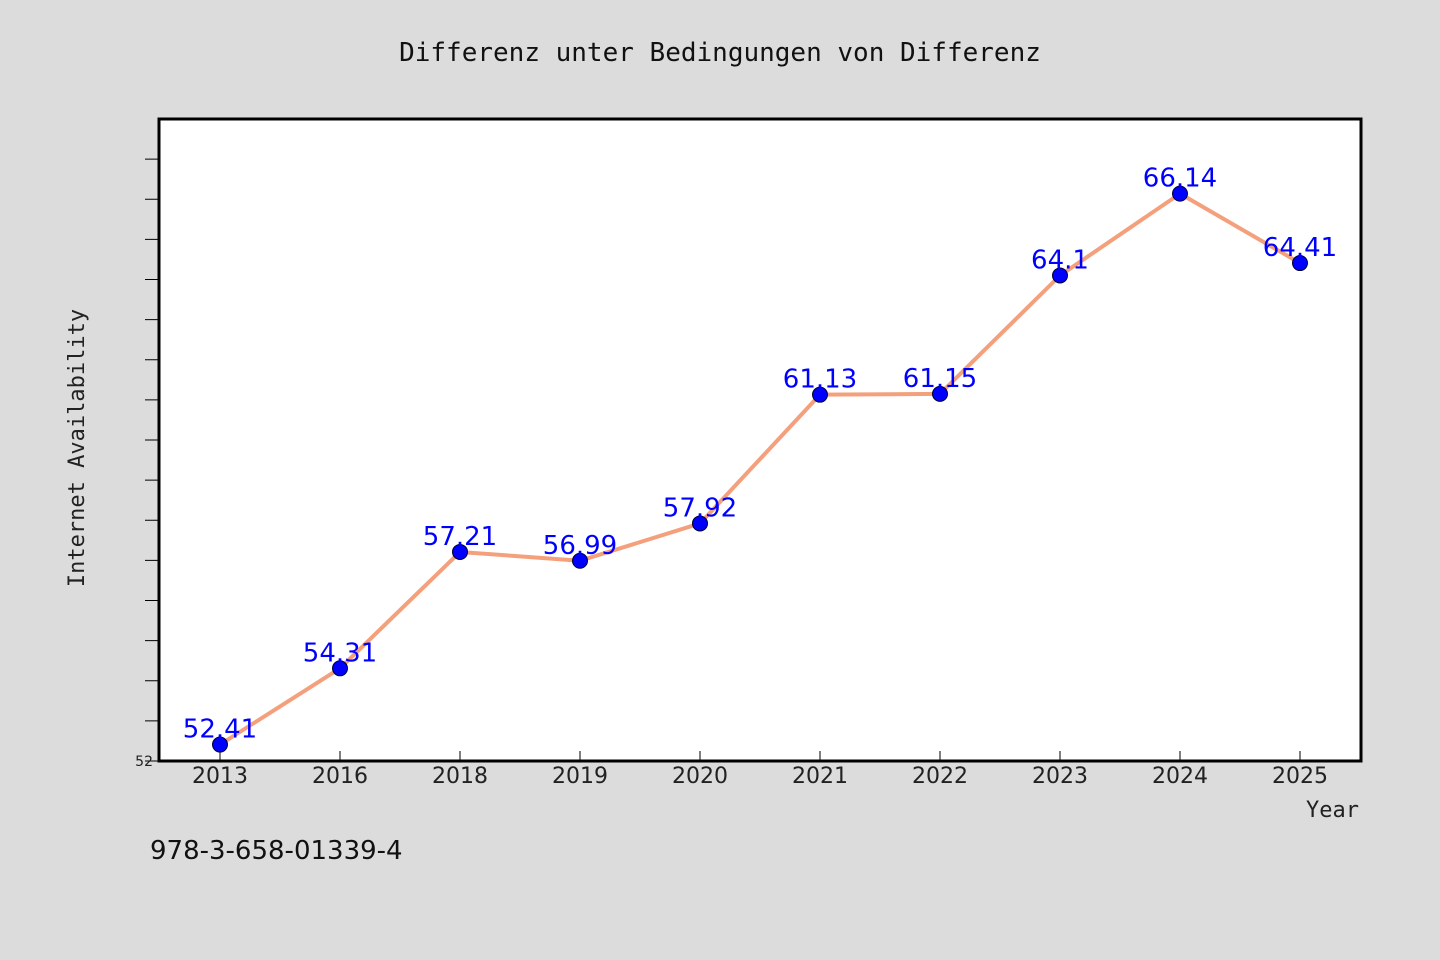 The width and height of the screenshot is (1440, 960). Describe the element at coordinates (1060, 776) in the screenshot. I see `x-tick-label: 2023` at that location.